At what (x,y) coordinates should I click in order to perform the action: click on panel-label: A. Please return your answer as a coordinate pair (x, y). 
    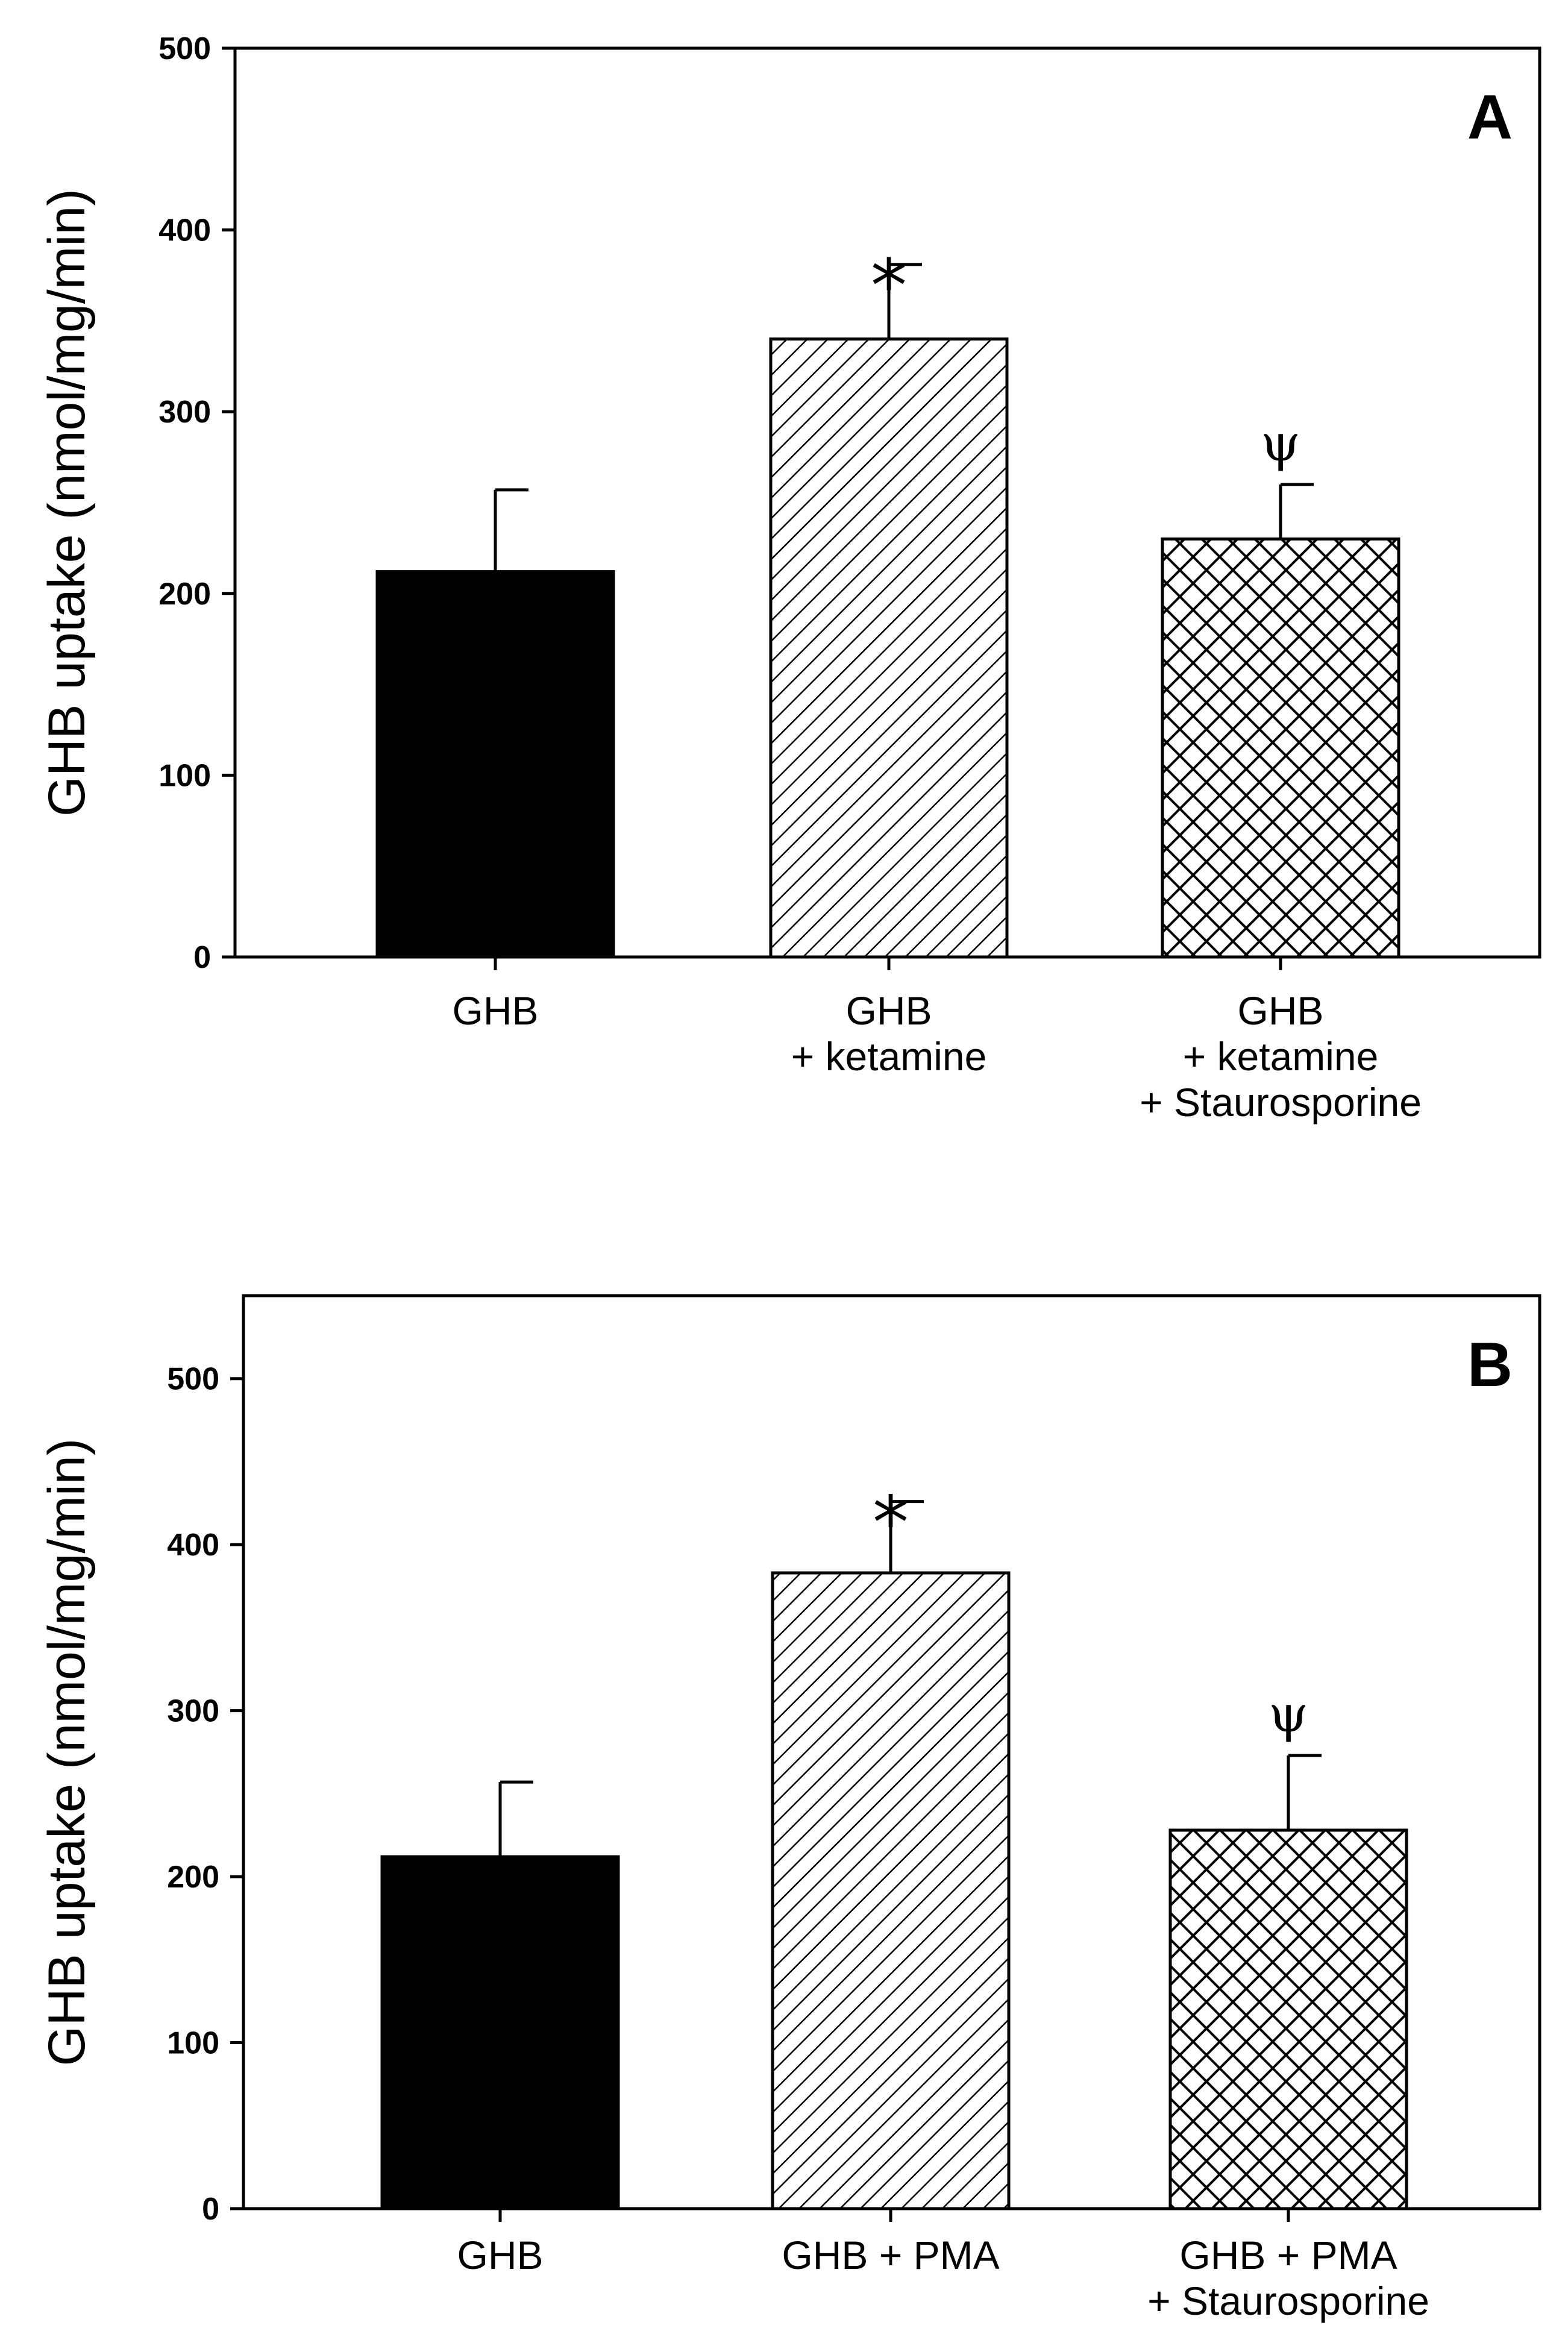
    Looking at the image, I should click on (1490, 118).